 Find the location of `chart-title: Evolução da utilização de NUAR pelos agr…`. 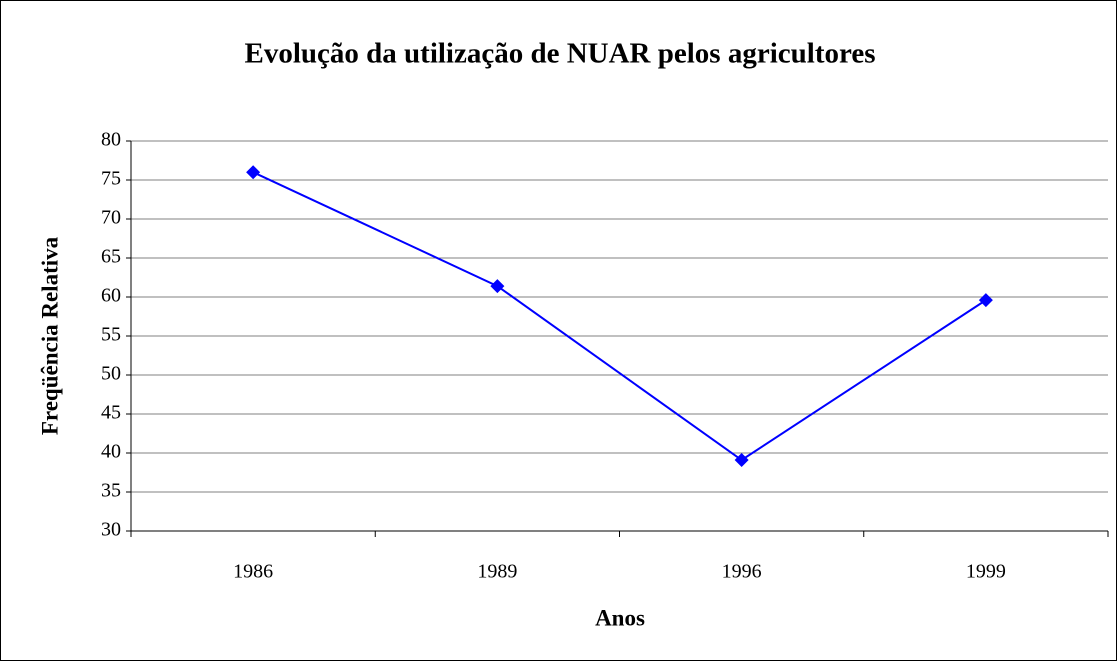

chart-title: Evolução da utilização de NUAR pelos agr… is located at coordinates (560, 54).